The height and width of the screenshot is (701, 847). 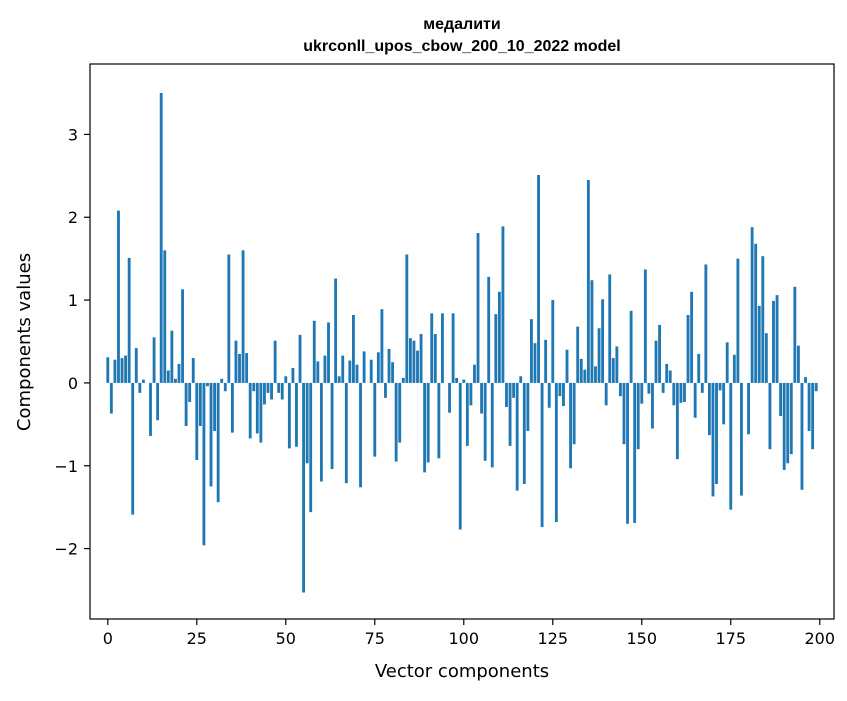 I want to click on x-tick-label: 25, so click(x=197, y=638).